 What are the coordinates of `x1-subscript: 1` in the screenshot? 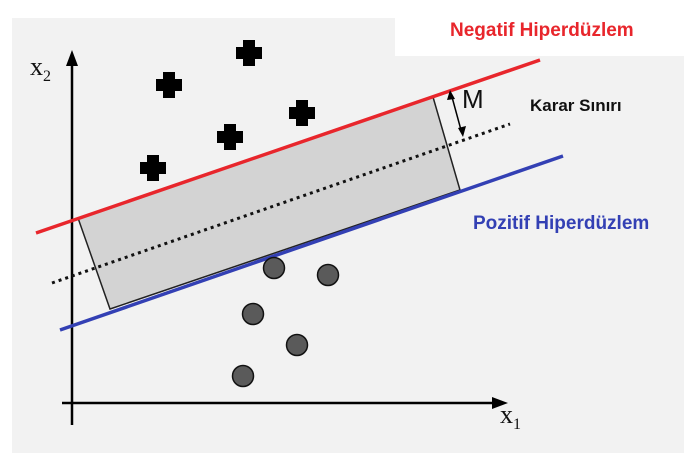 It's located at (517, 425).